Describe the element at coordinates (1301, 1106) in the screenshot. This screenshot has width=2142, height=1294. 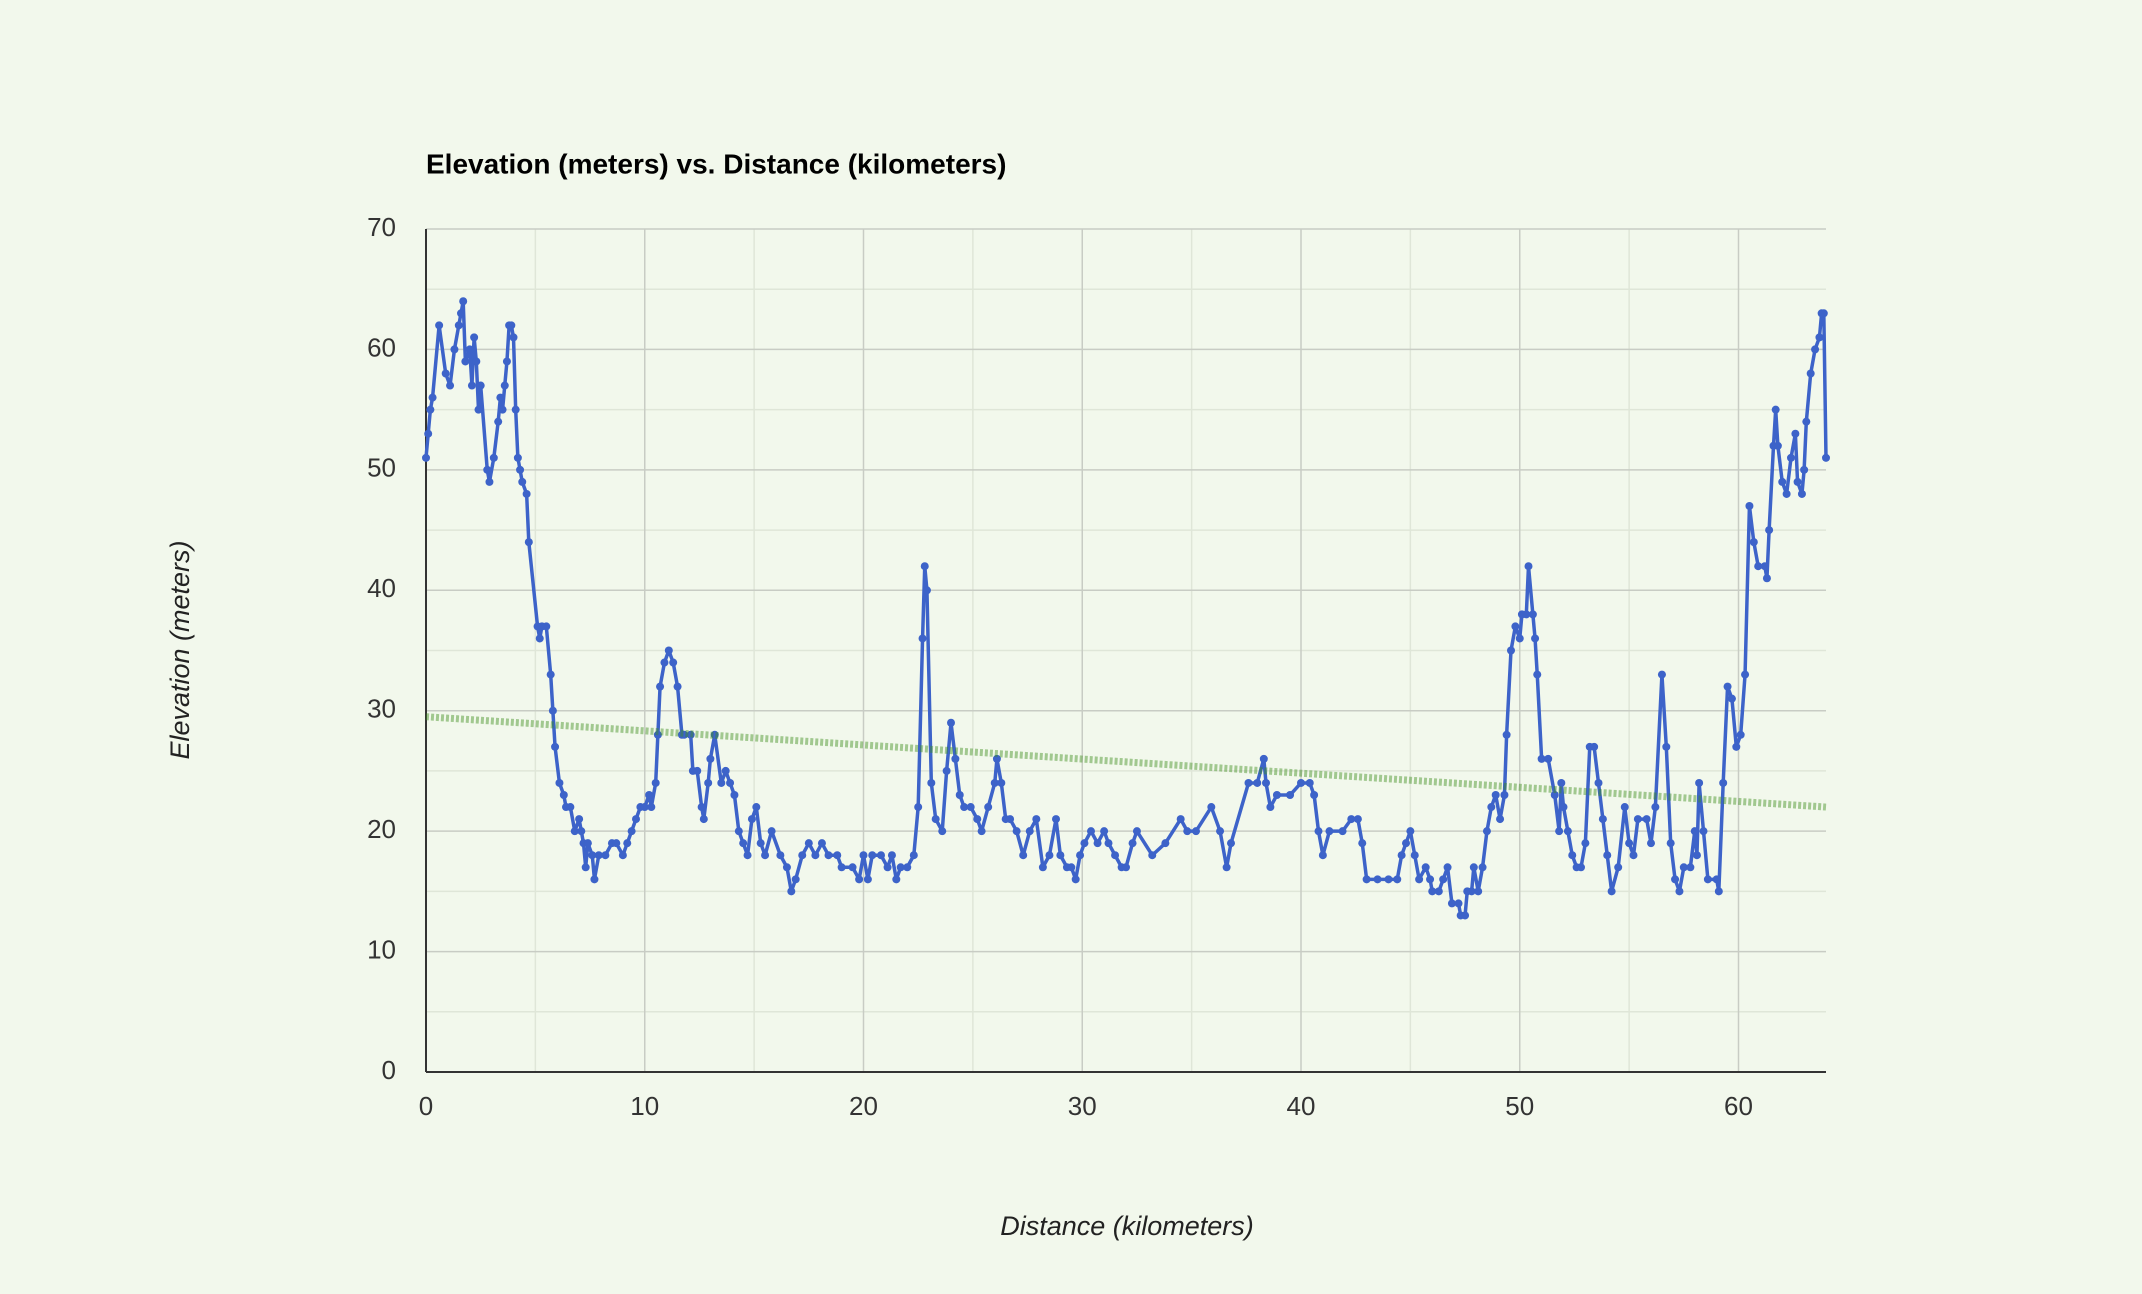
I see `x-tick-label: 40` at that location.